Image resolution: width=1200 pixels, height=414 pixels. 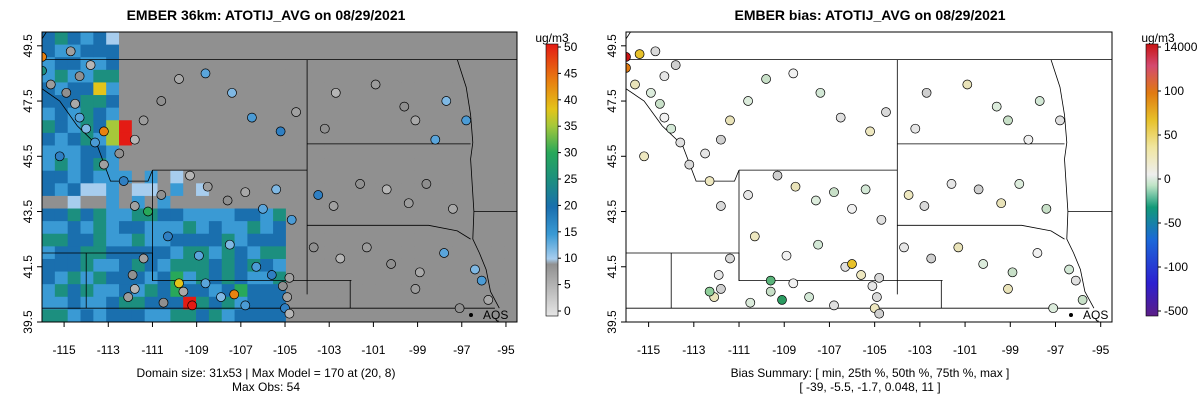 What do you see at coordinates (1171, 135) in the screenshot?
I see `colorbar-tick-label: 50` at bounding box center [1171, 135].